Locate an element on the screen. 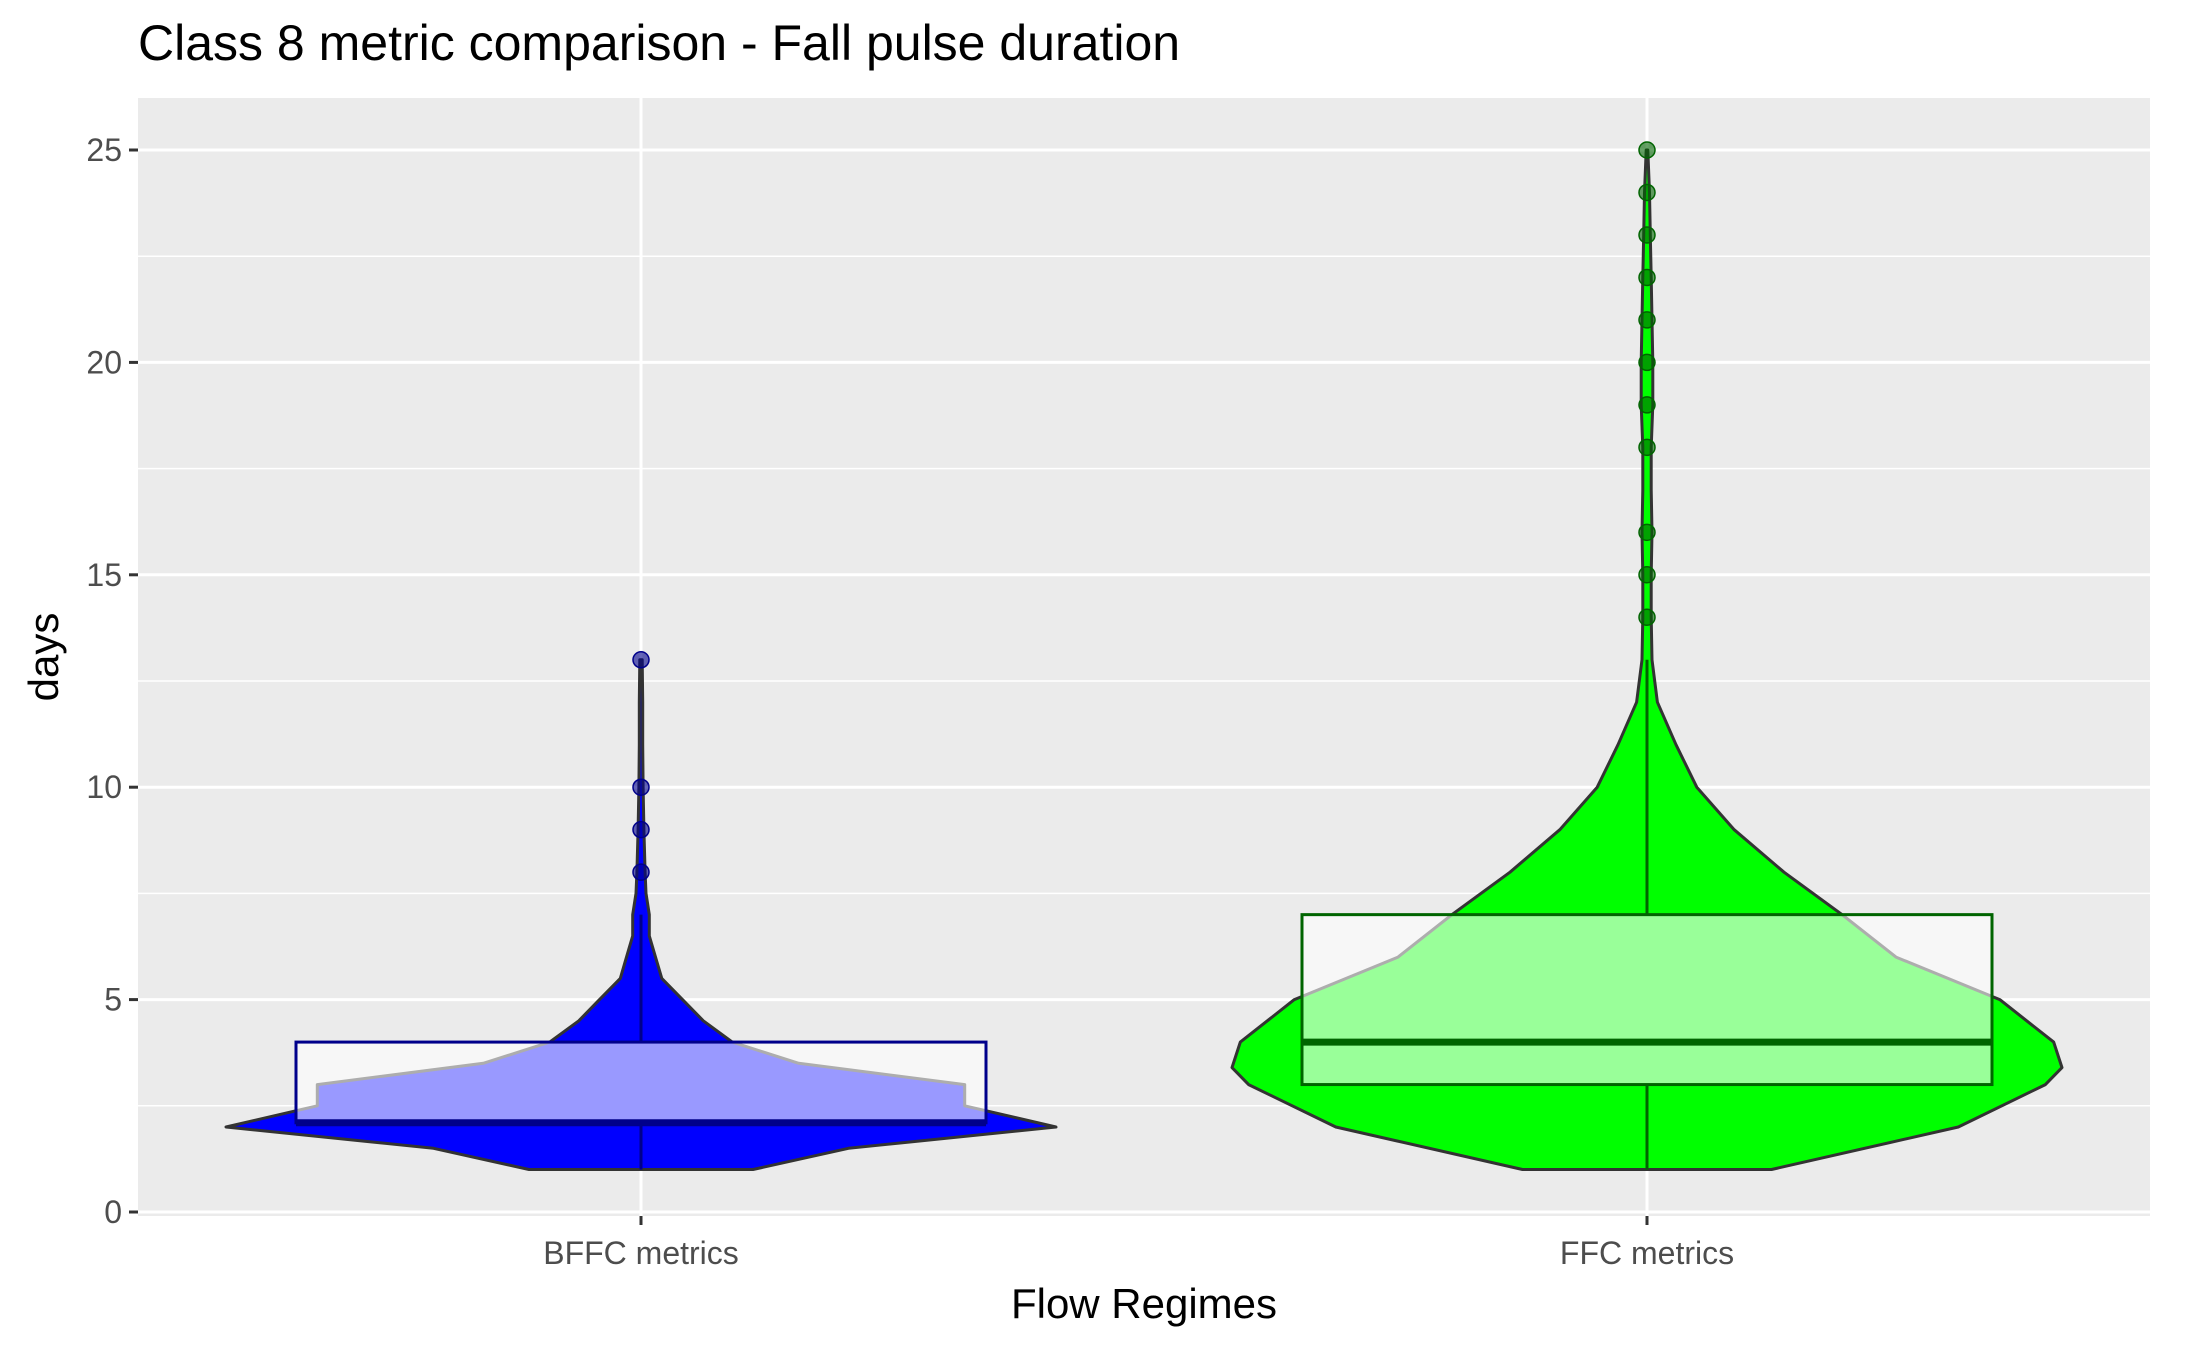 Image resolution: width=2187 pixels, height=1351 pixels. y-tick-label: 25 is located at coordinates (104, 150).